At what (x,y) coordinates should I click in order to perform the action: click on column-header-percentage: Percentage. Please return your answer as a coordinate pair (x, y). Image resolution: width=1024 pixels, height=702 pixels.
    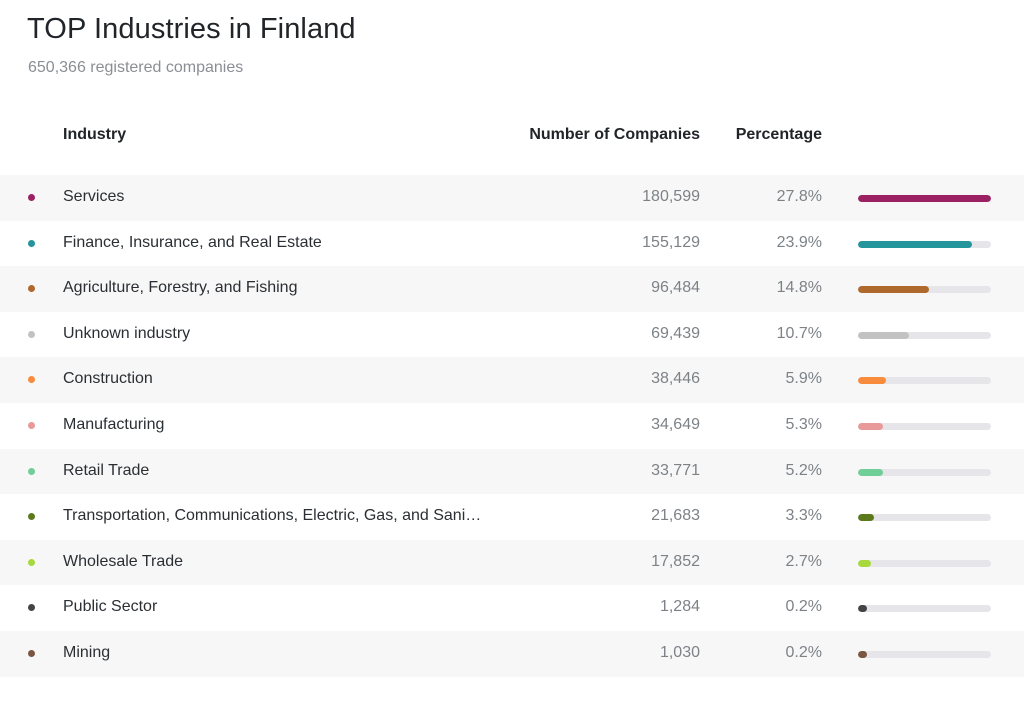
    Looking at the image, I should click on (778, 134).